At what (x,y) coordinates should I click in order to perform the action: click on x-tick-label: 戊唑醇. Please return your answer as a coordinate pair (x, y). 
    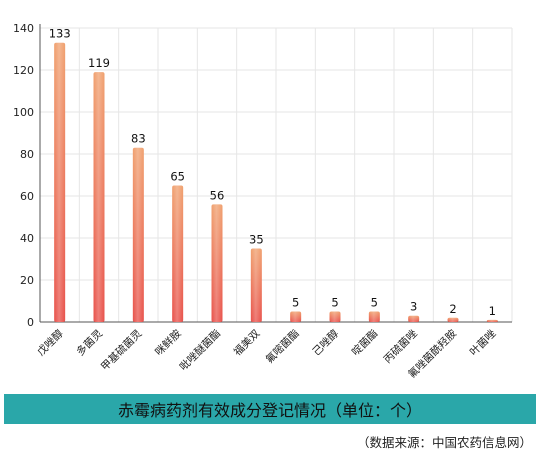
    Looking at the image, I should click on (50, 343).